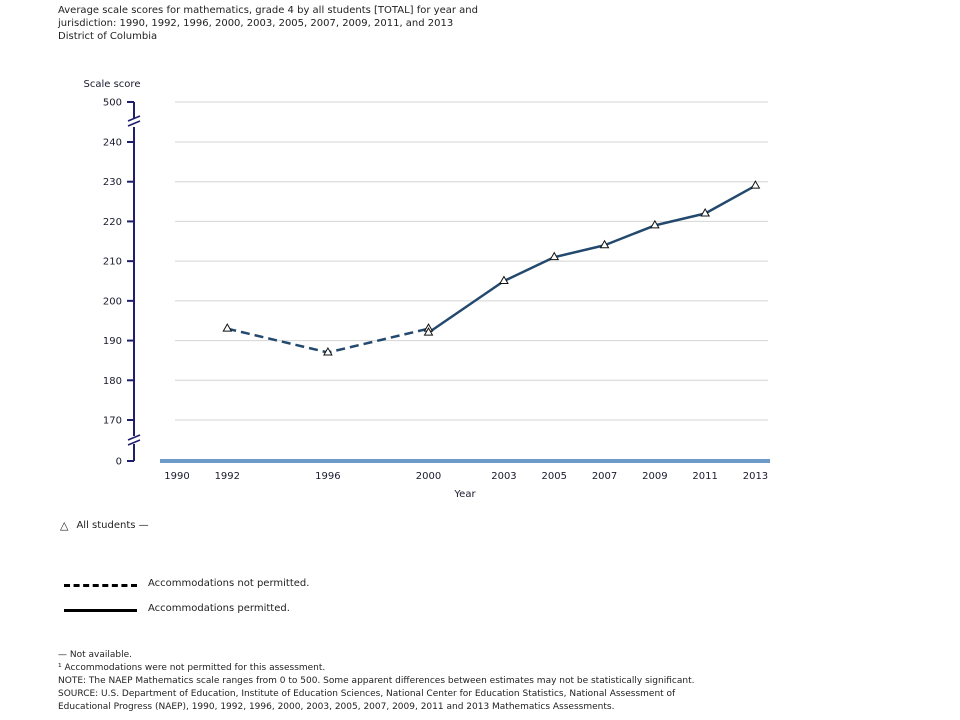 This screenshot has height=720, width=960. What do you see at coordinates (428, 476) in the screenshot?
I see `x-tick-label-2000: 2000` at bounding box center [428, 476].